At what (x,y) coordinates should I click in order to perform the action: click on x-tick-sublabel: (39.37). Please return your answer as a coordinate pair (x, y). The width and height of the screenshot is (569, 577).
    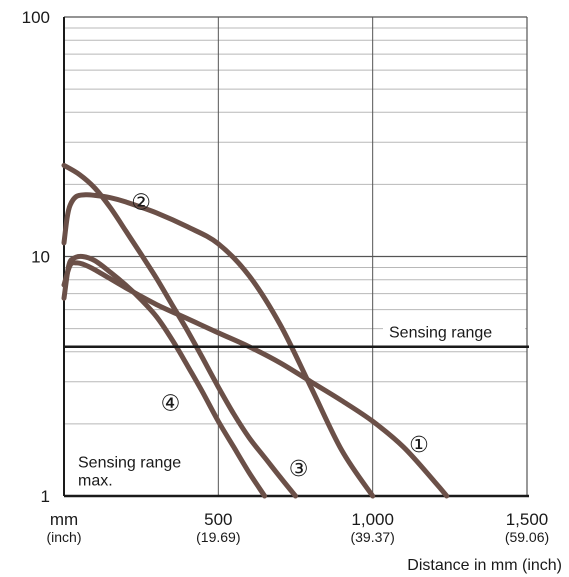
    Looking at the image, I should click on (372, 537).